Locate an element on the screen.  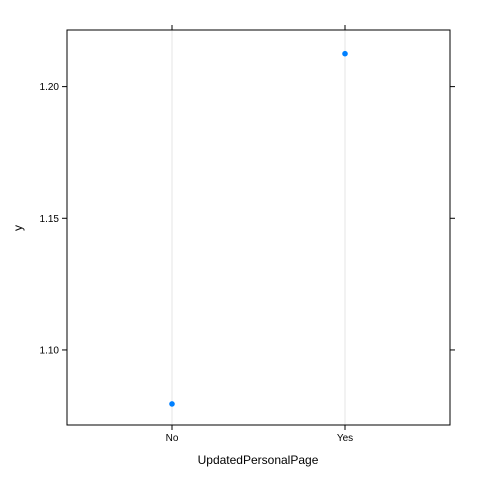
y-tick-label: 1.10 is located at coordinates (50, 350).